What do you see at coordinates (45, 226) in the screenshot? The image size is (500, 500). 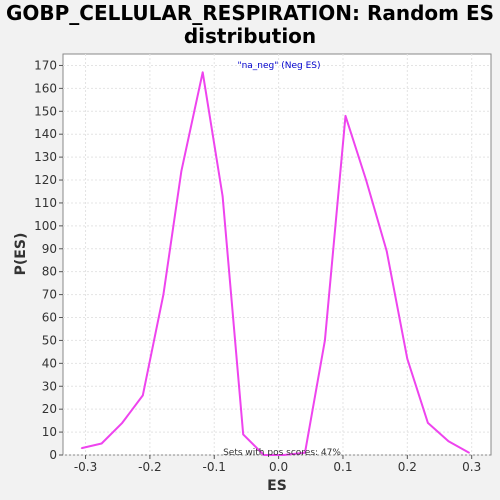 I see `y-tick-label: 100` at bounding box center [45, 226].